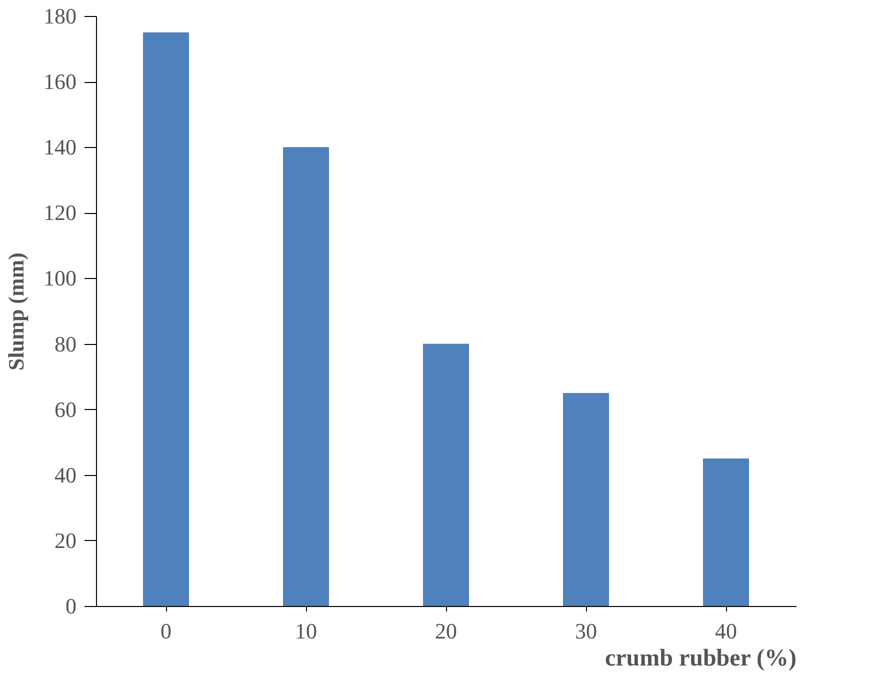 The height and width of the screenshot is (700, 893). What do you see at coordinates (726, 631) in the screenshot?
I see `x-tick-label: 40` at bounding box center [726, 631].